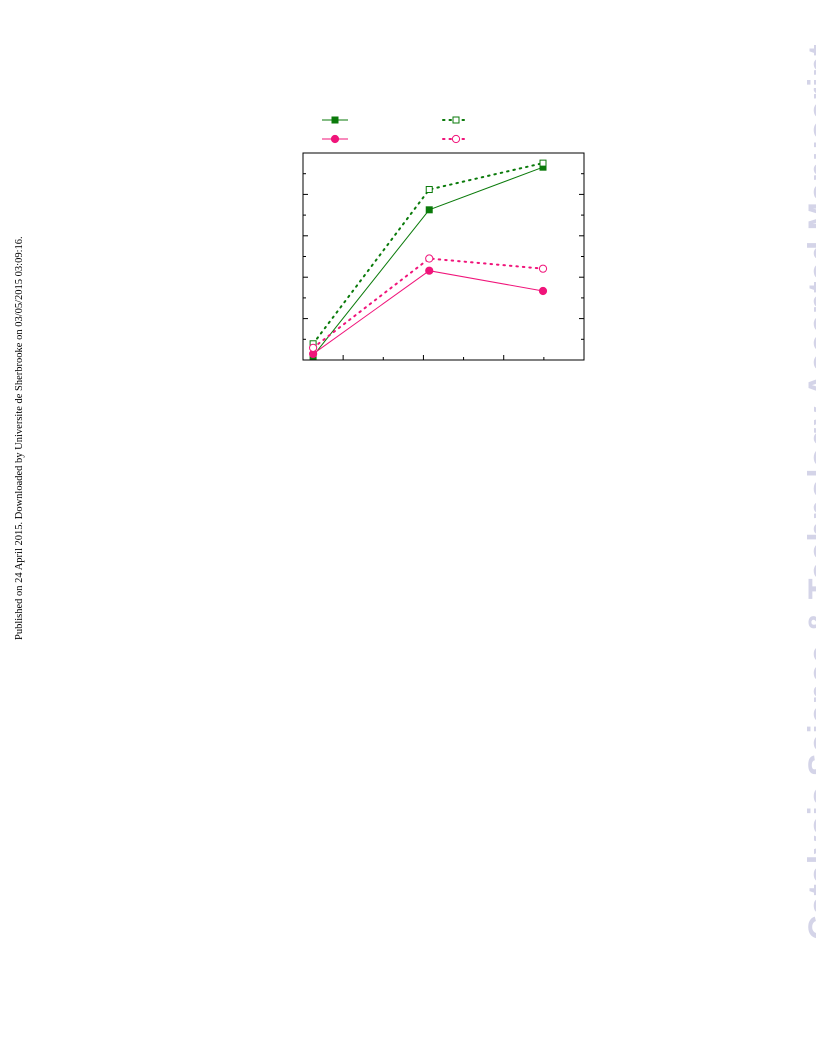  Describe the element at coordinates (396, 130) in the screenshot. I see `chart-legend` at that location.